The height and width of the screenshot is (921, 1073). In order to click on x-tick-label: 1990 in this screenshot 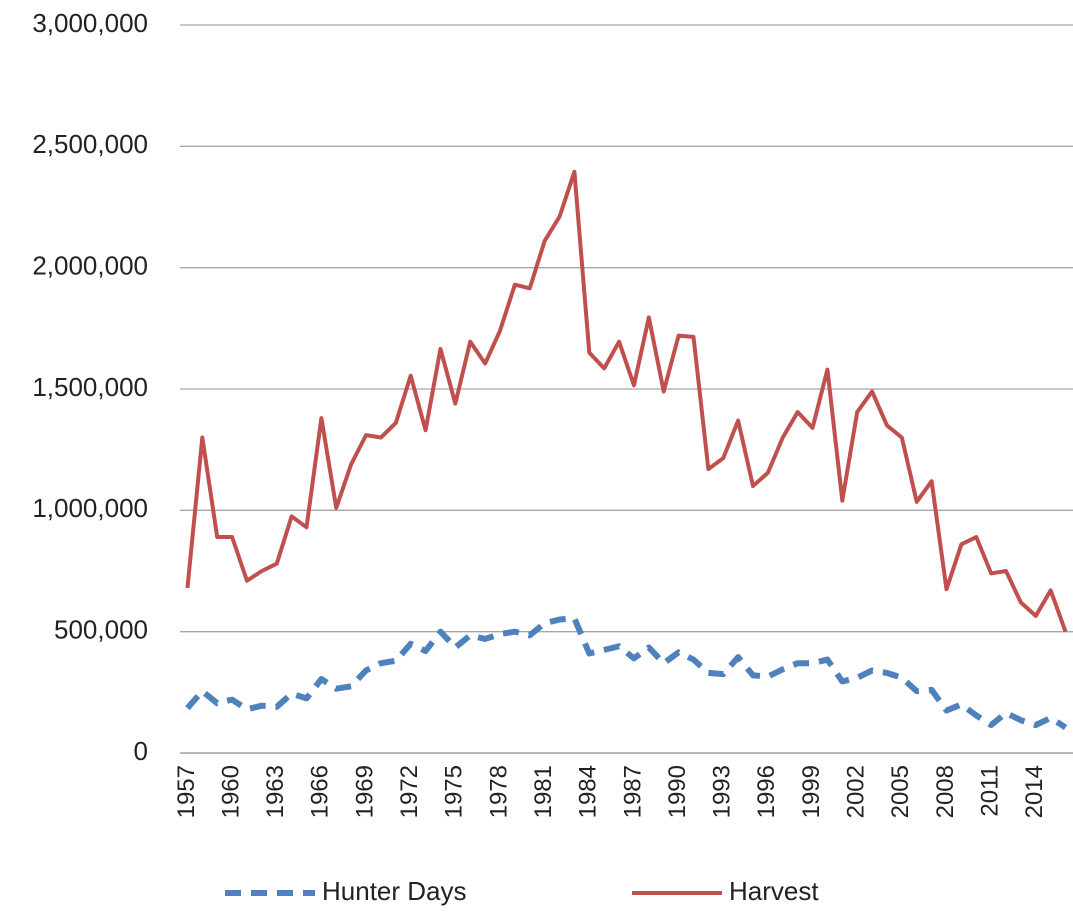, I will do `click(677, 791)`.